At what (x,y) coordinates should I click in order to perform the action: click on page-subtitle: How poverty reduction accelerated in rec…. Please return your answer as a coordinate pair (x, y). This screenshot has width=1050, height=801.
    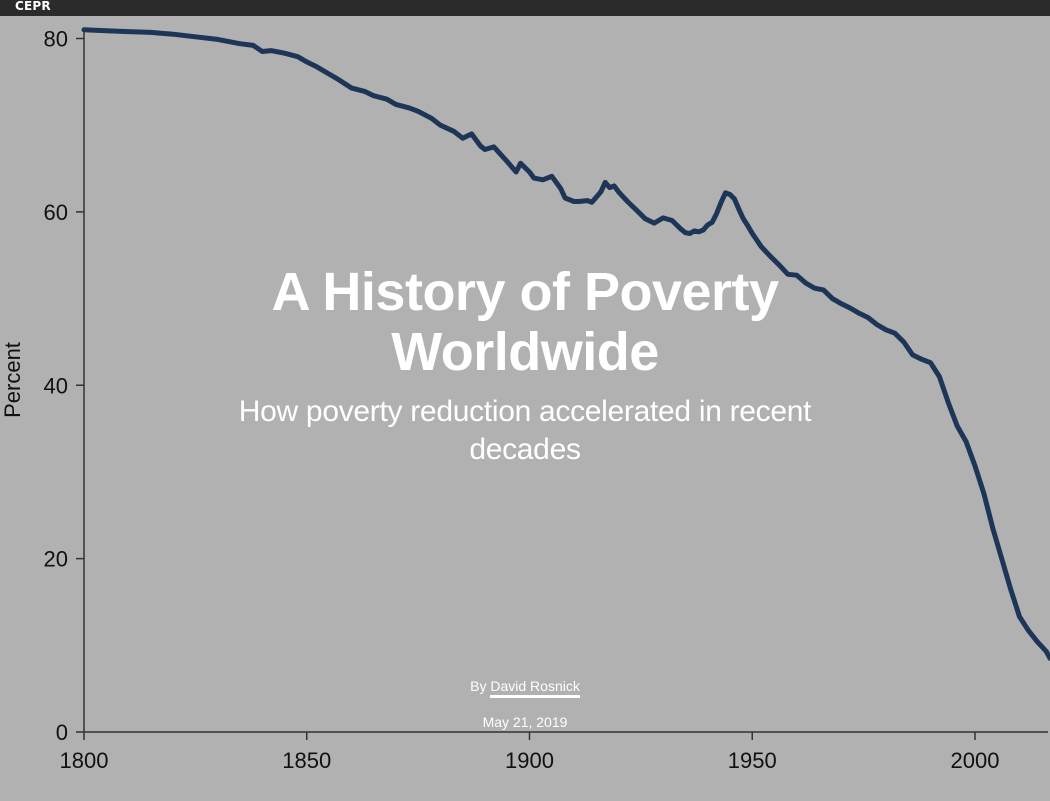
    Looking at the image, I should click on (525, 431).